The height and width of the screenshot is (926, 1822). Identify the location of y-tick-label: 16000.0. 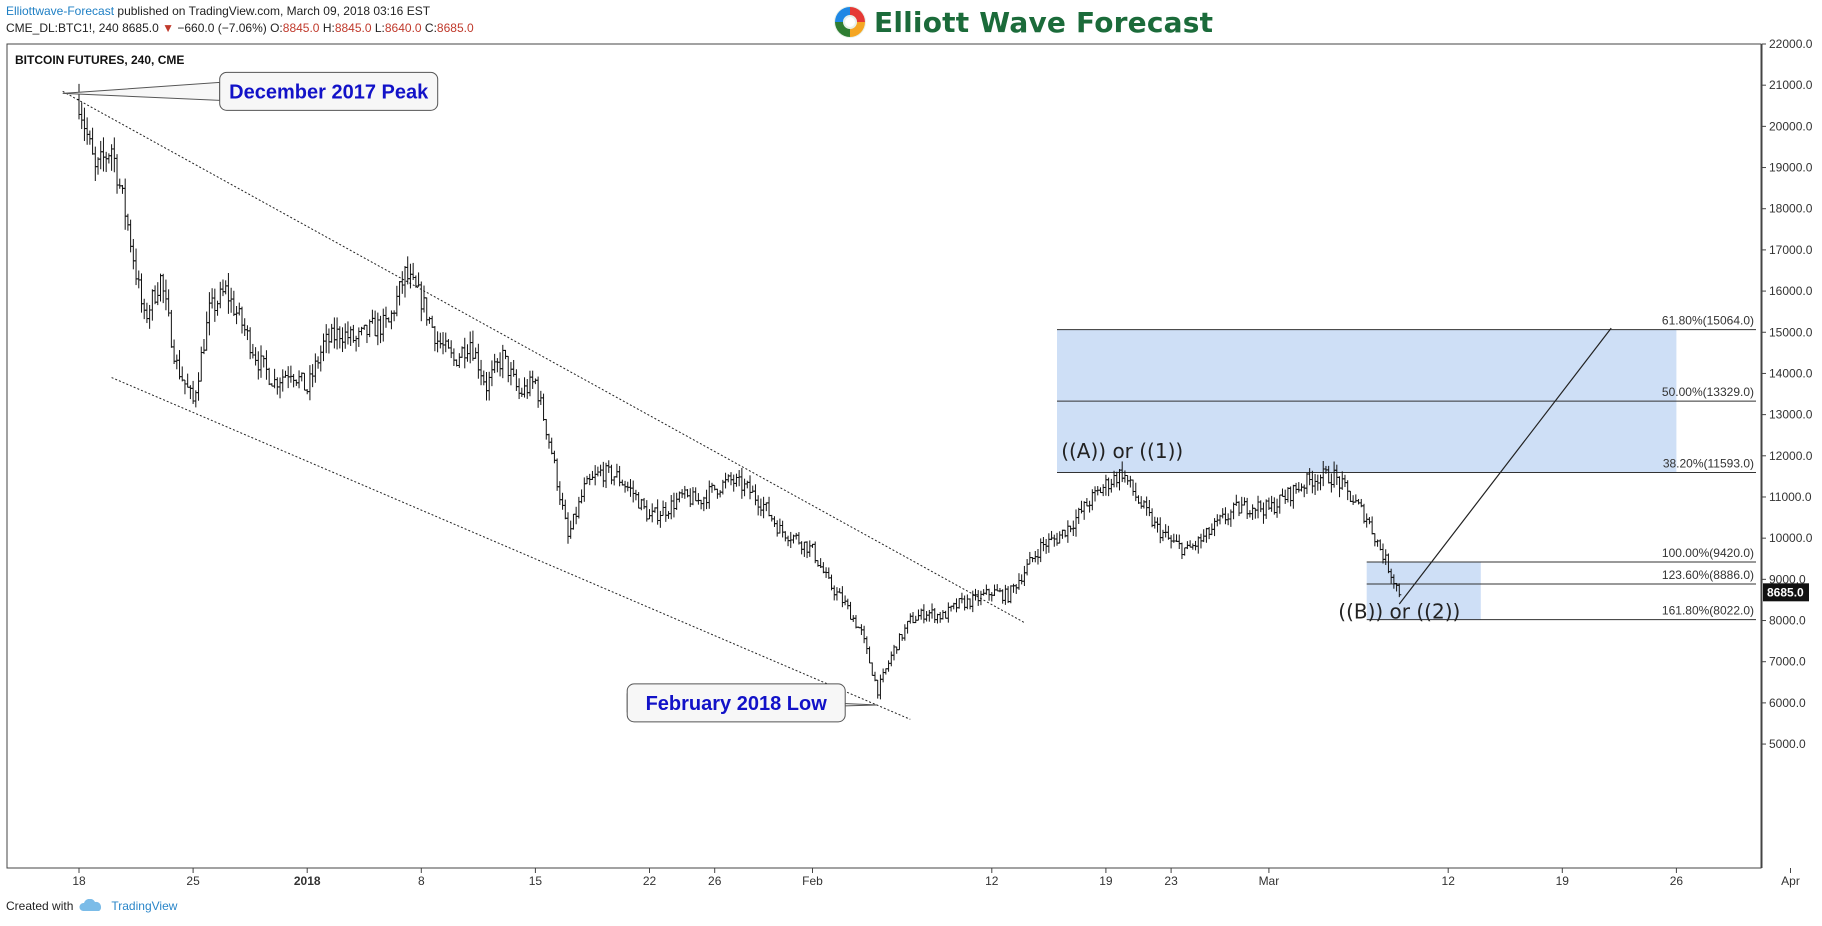
(1791, 291).